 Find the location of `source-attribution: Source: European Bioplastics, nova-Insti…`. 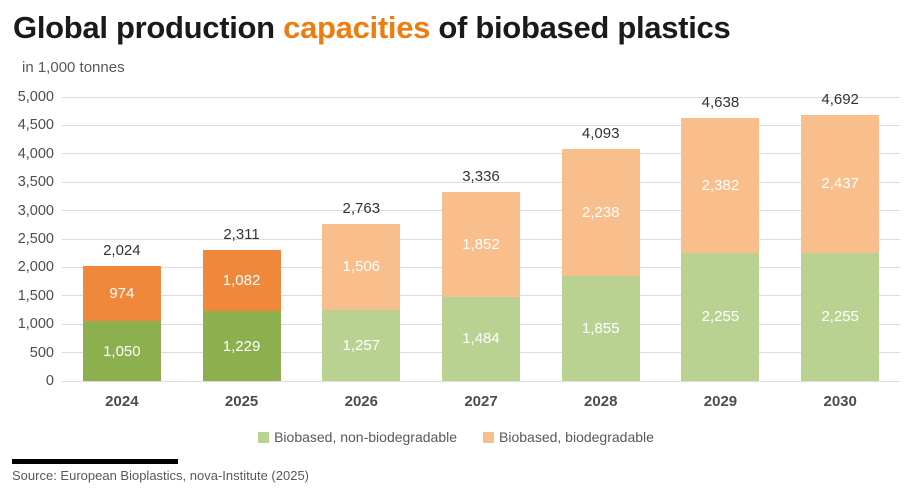

source-attribution: Source: European Bioplastics, nova-Insti… is located at coordinates (161, 475).